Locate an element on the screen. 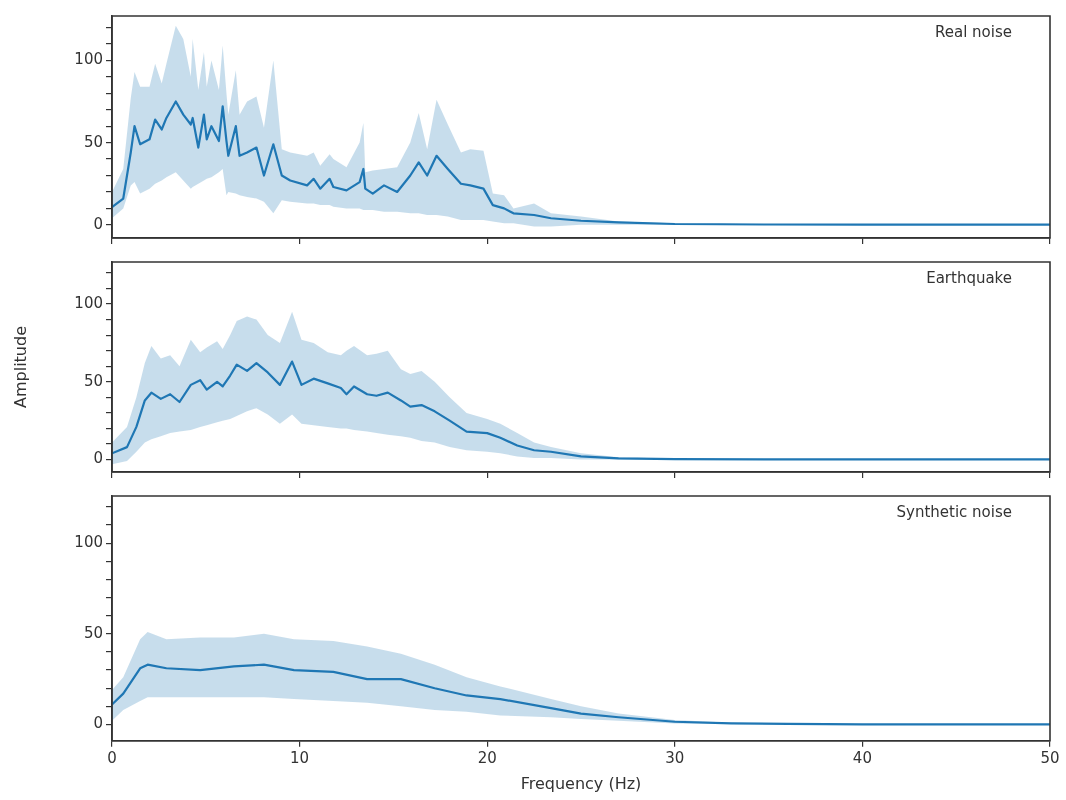 This screenshot has height=800, width=1066. text: Earthquake is located at coordinates (969, 278).